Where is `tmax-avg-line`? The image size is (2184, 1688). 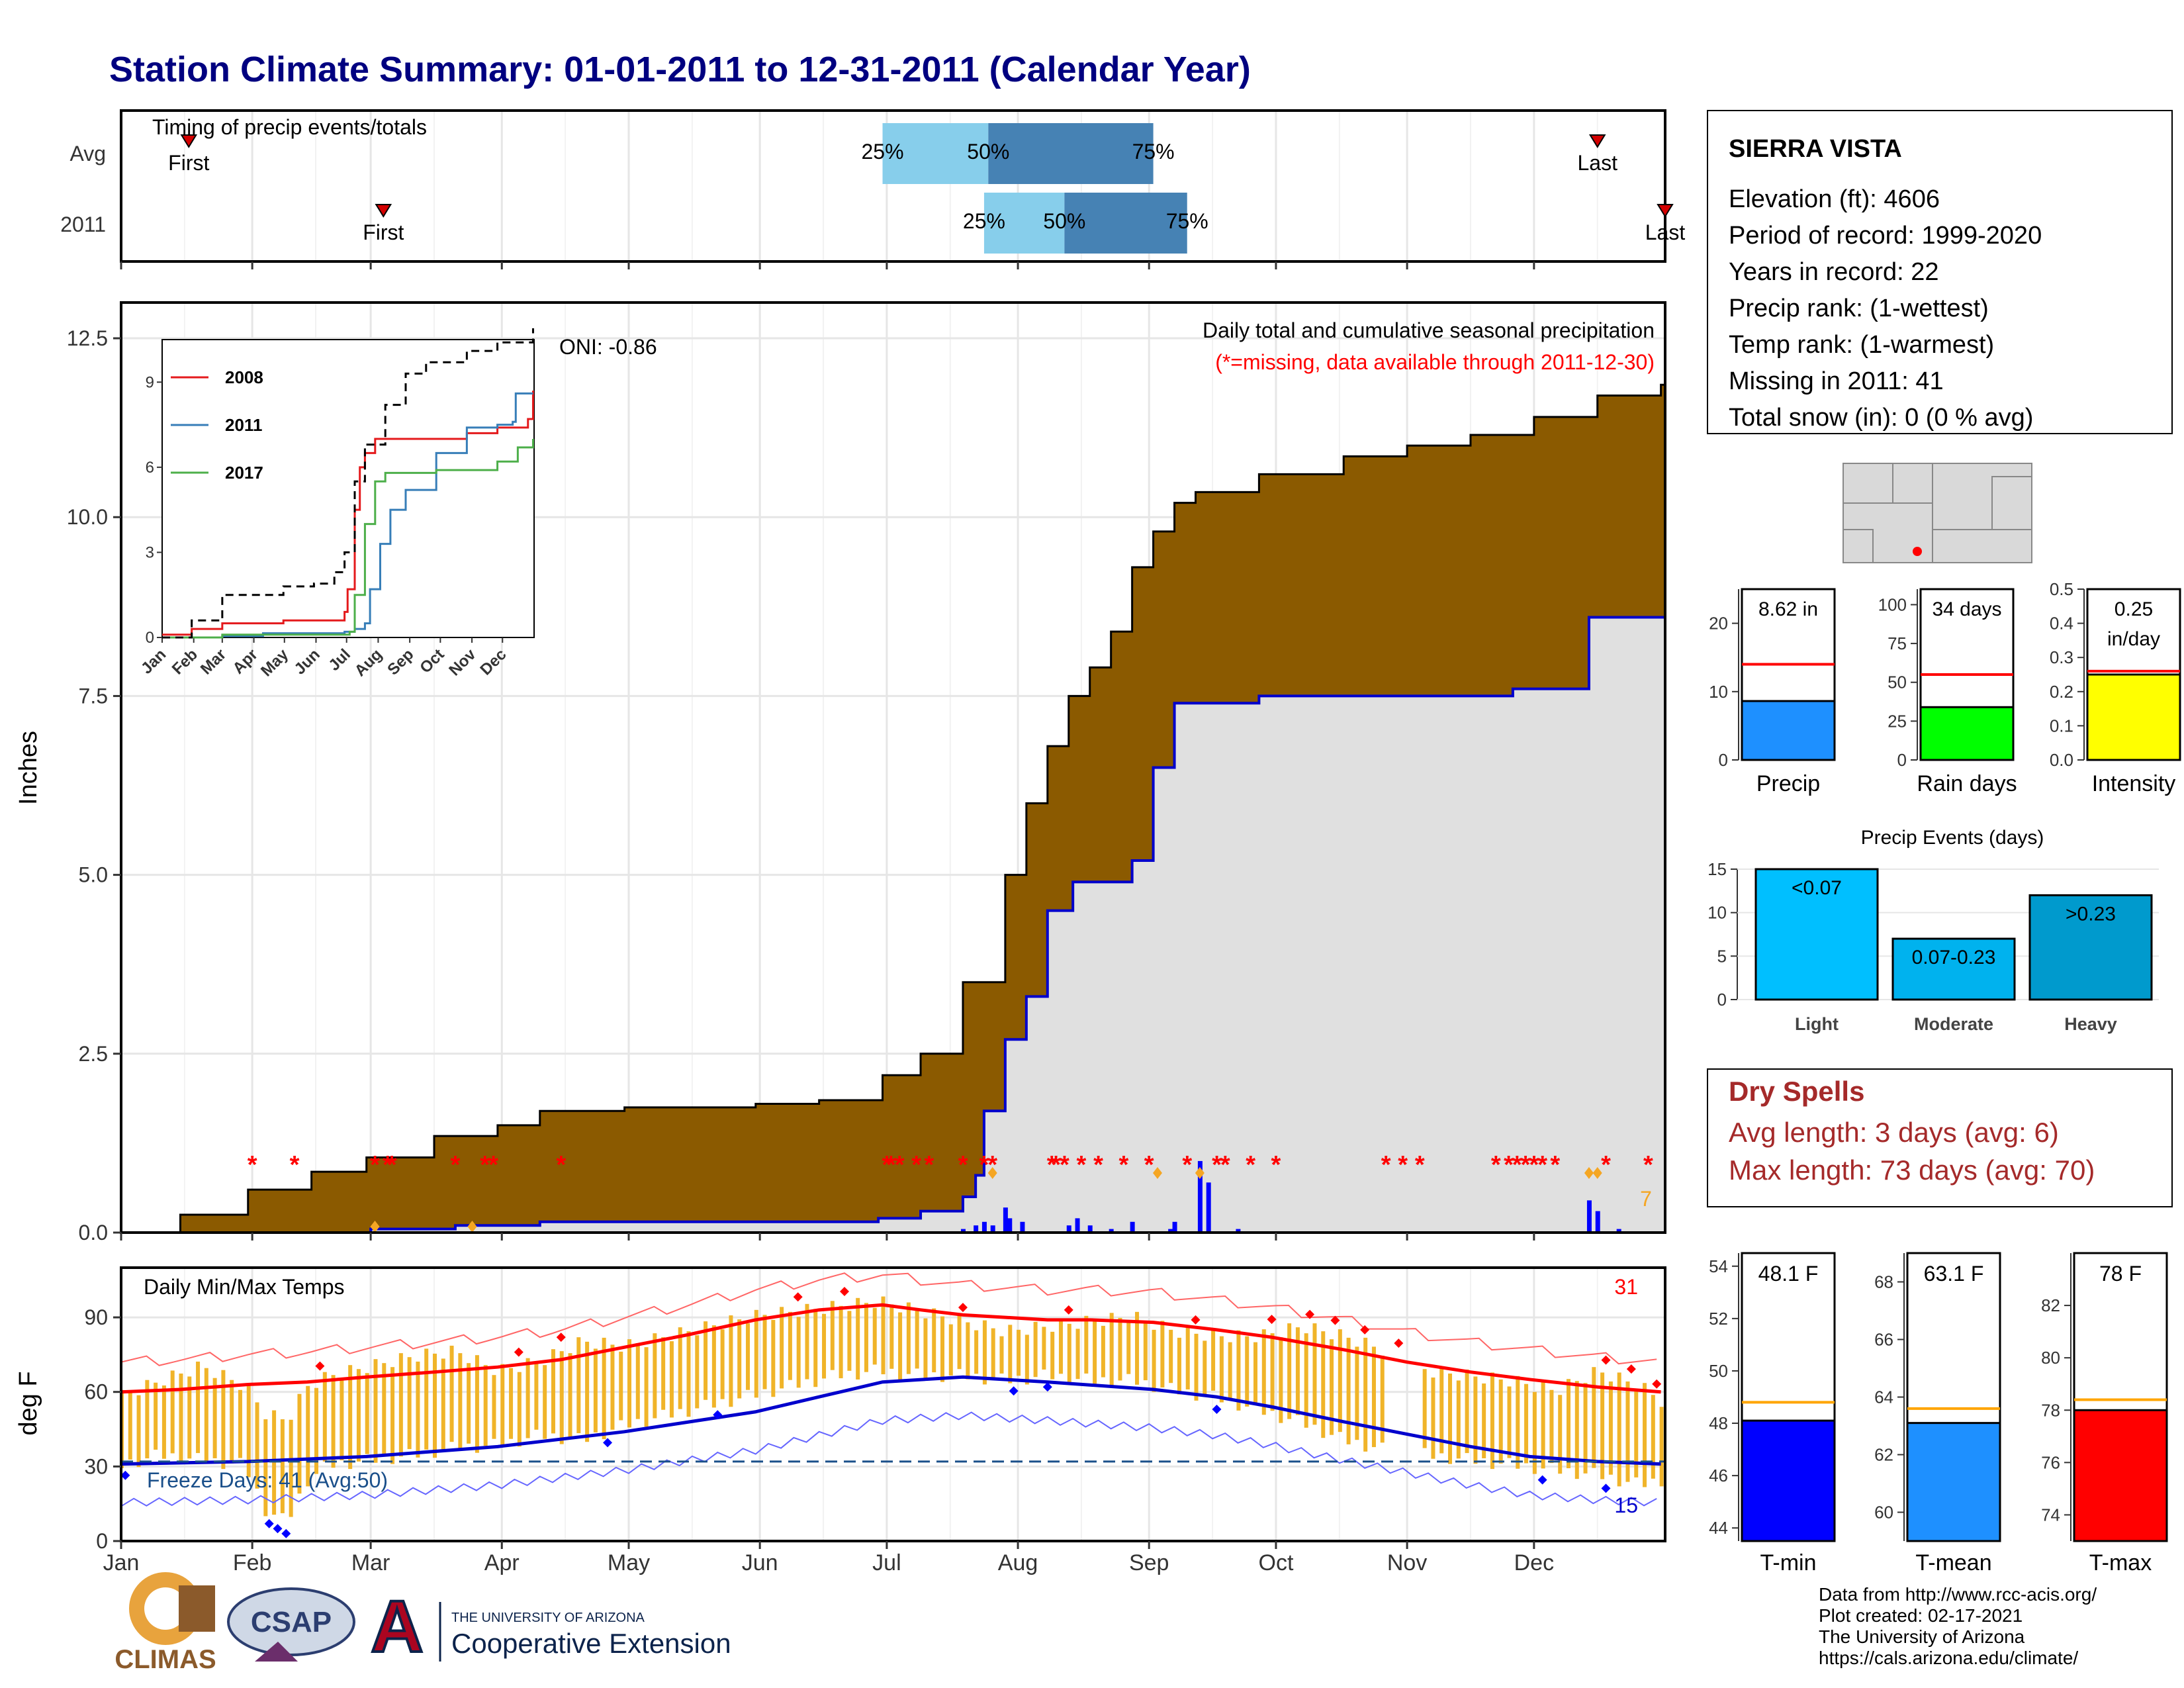
tmax-avg-line is located at coordinates (890, 1348).